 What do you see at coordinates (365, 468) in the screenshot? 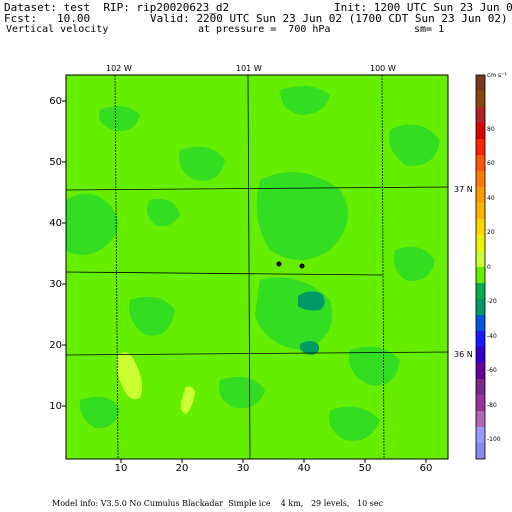
I see `x-tick-label: 50` at bounding box center [365, 468].